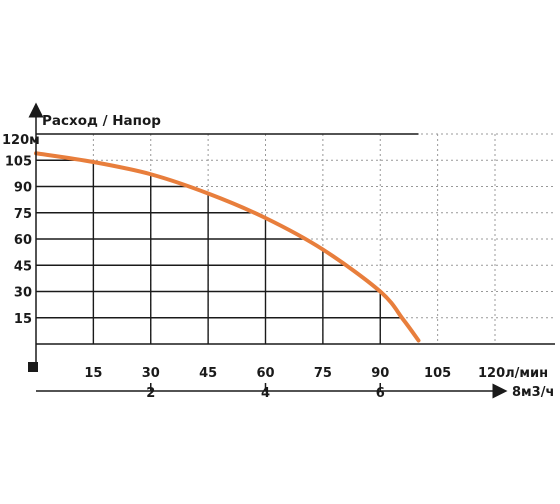 The image size is (560, 504). Describe the element at coordinates (265, 373) in the screenshot. I see `x-tick-label: 60` at that location.